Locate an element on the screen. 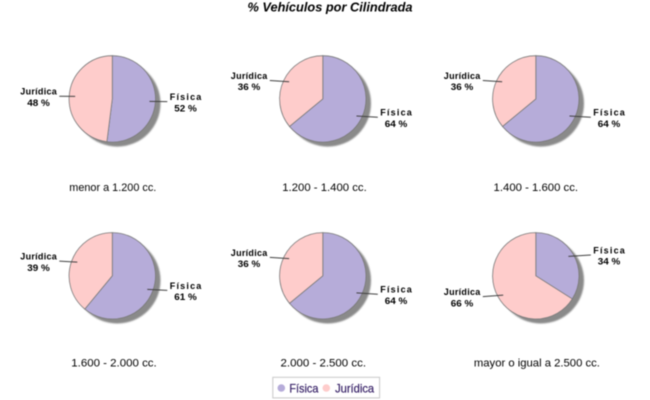 The width and height of the screenshot is (650, 400). svg-text: 39 % is located at coordinates (38, 268).